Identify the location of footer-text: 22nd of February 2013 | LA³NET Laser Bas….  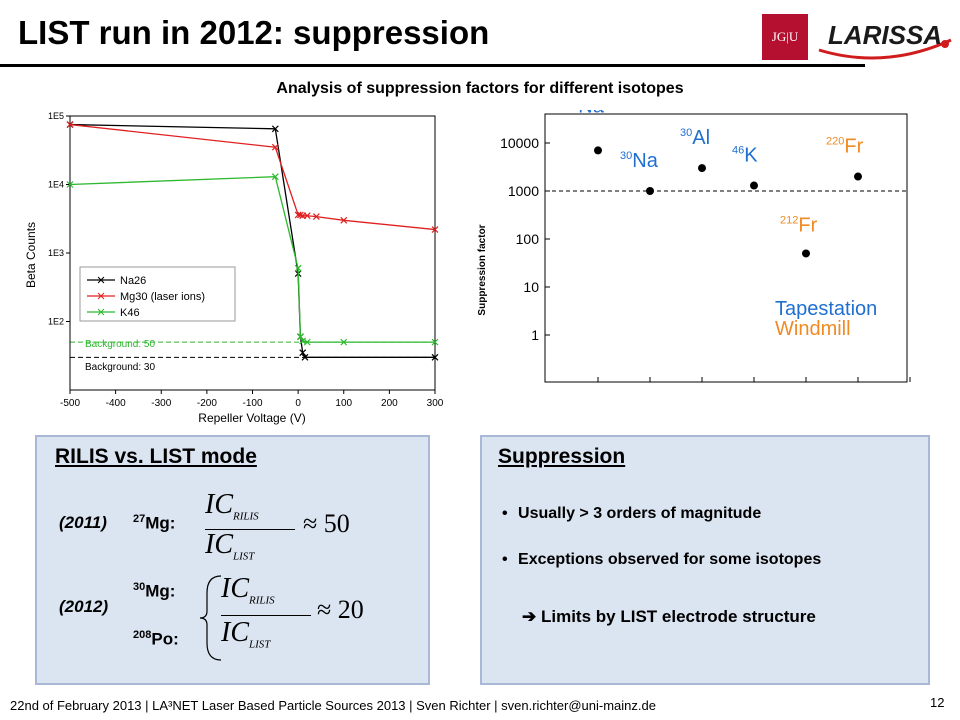
(333, 705).